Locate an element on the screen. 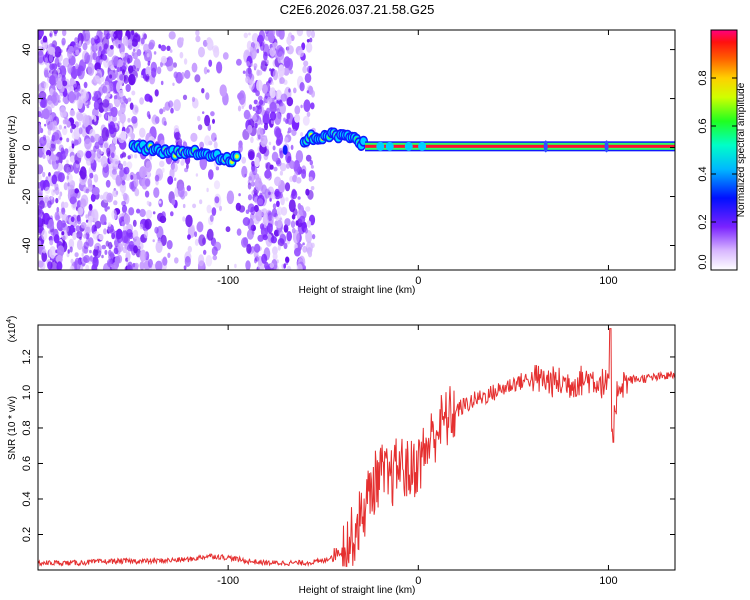 The height and width of the screenshot is (600, 750). spectrogram-x-axis-title: Height of straight line (km) is located at coordinates (357, 290).